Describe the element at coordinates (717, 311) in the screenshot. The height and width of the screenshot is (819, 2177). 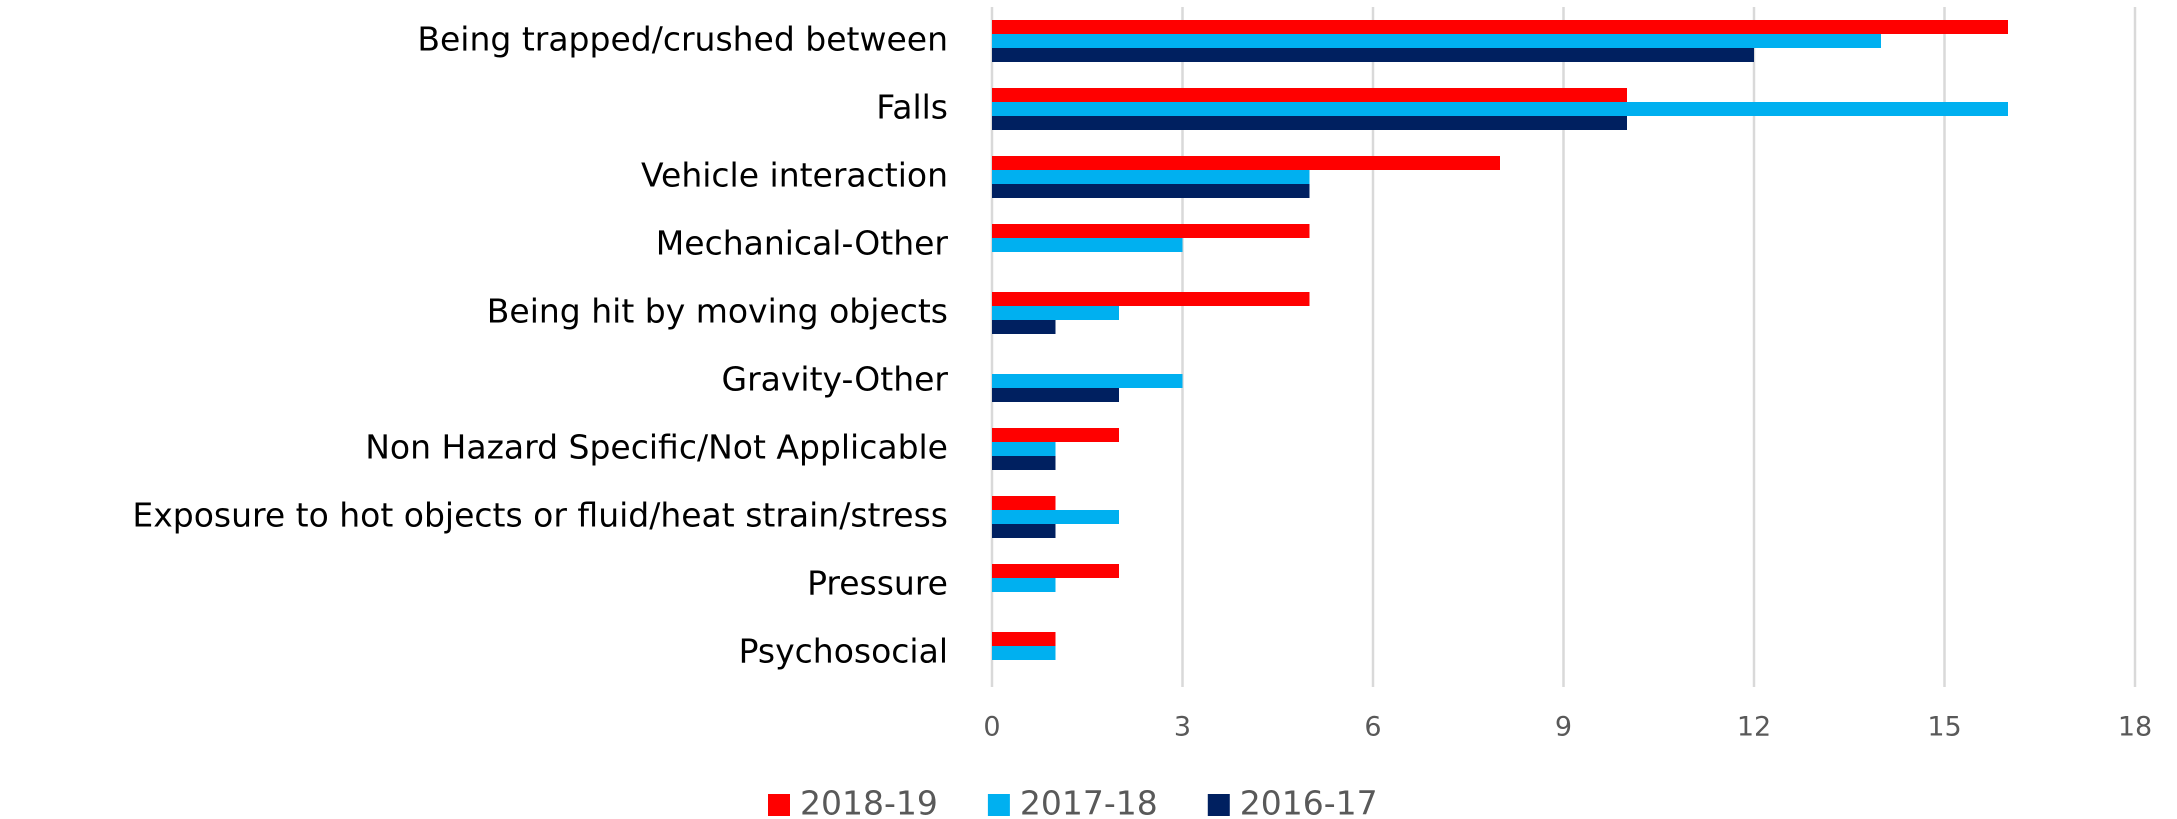
I see `category-label: Being hit by moving objects` at that location.